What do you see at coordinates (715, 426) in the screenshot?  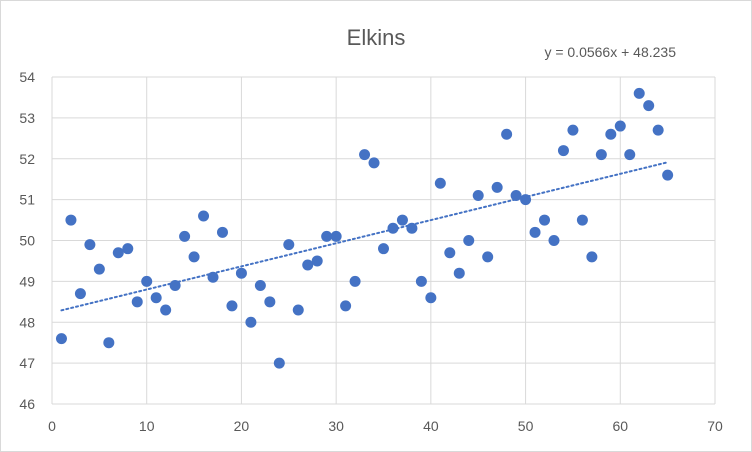 I see `x-tick-label: 70` at bounding box center [715, 426].